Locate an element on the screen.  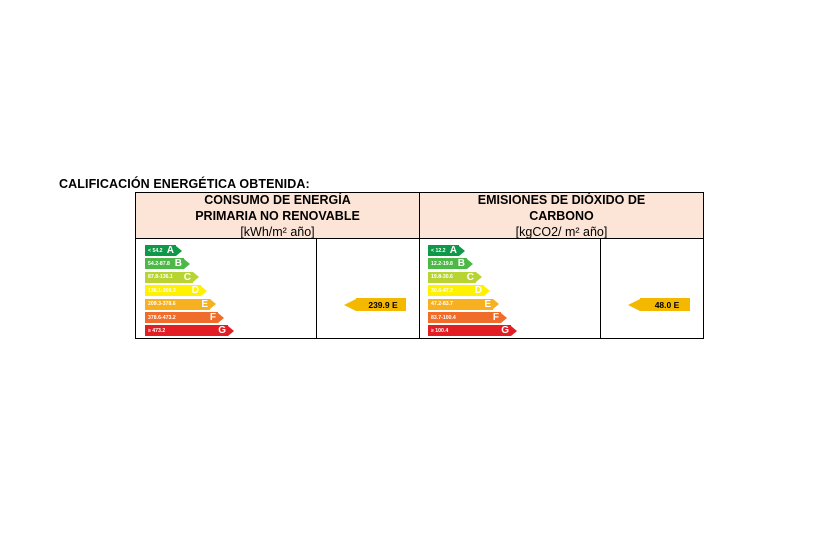
emissions-class-bar: 83.7-100.4 F is located at coordinates (464, 317).